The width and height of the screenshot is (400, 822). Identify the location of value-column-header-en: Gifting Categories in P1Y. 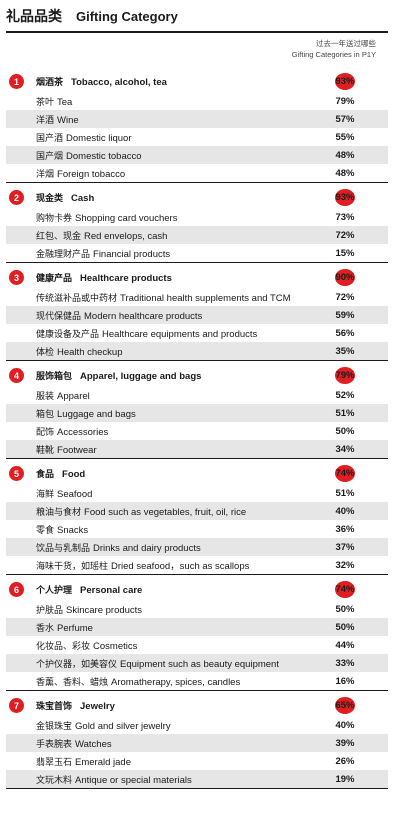
(333, 54).